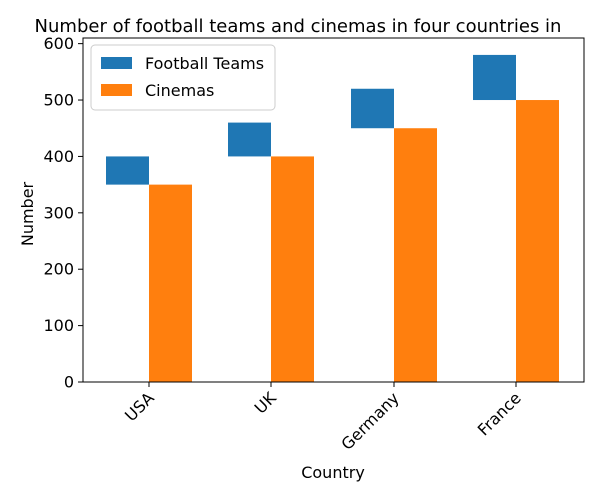  I want to click on y-tick-label: 300, so click(58, 212).